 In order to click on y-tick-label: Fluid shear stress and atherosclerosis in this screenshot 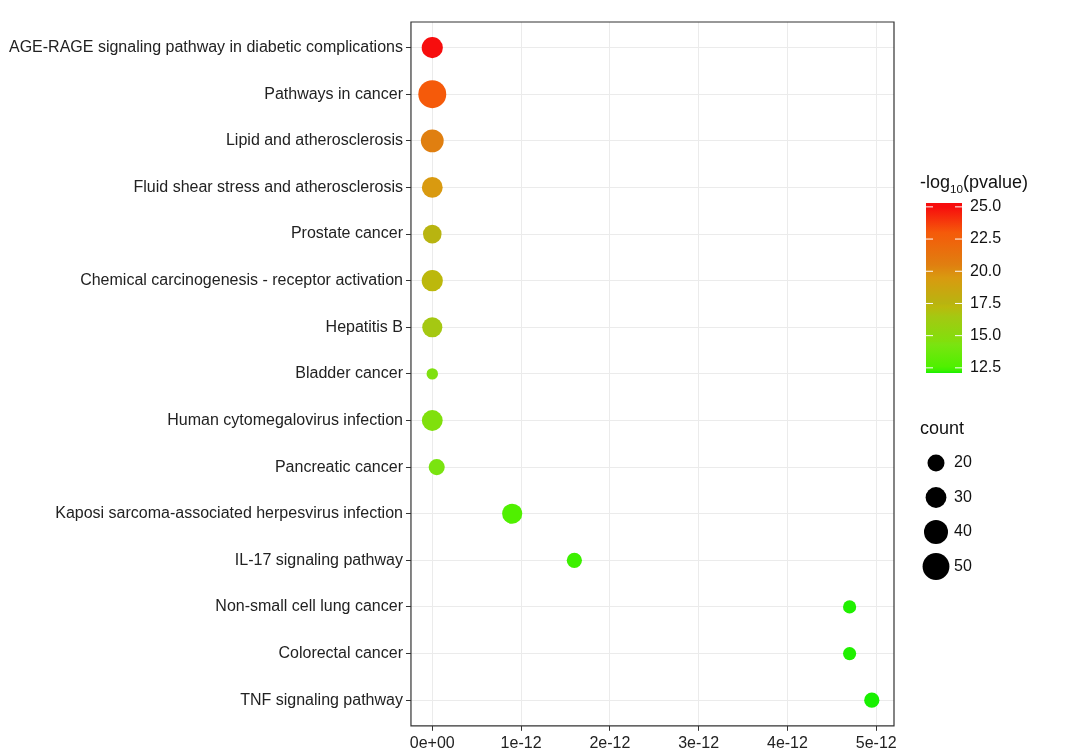, I will do `click(268, 186)`.